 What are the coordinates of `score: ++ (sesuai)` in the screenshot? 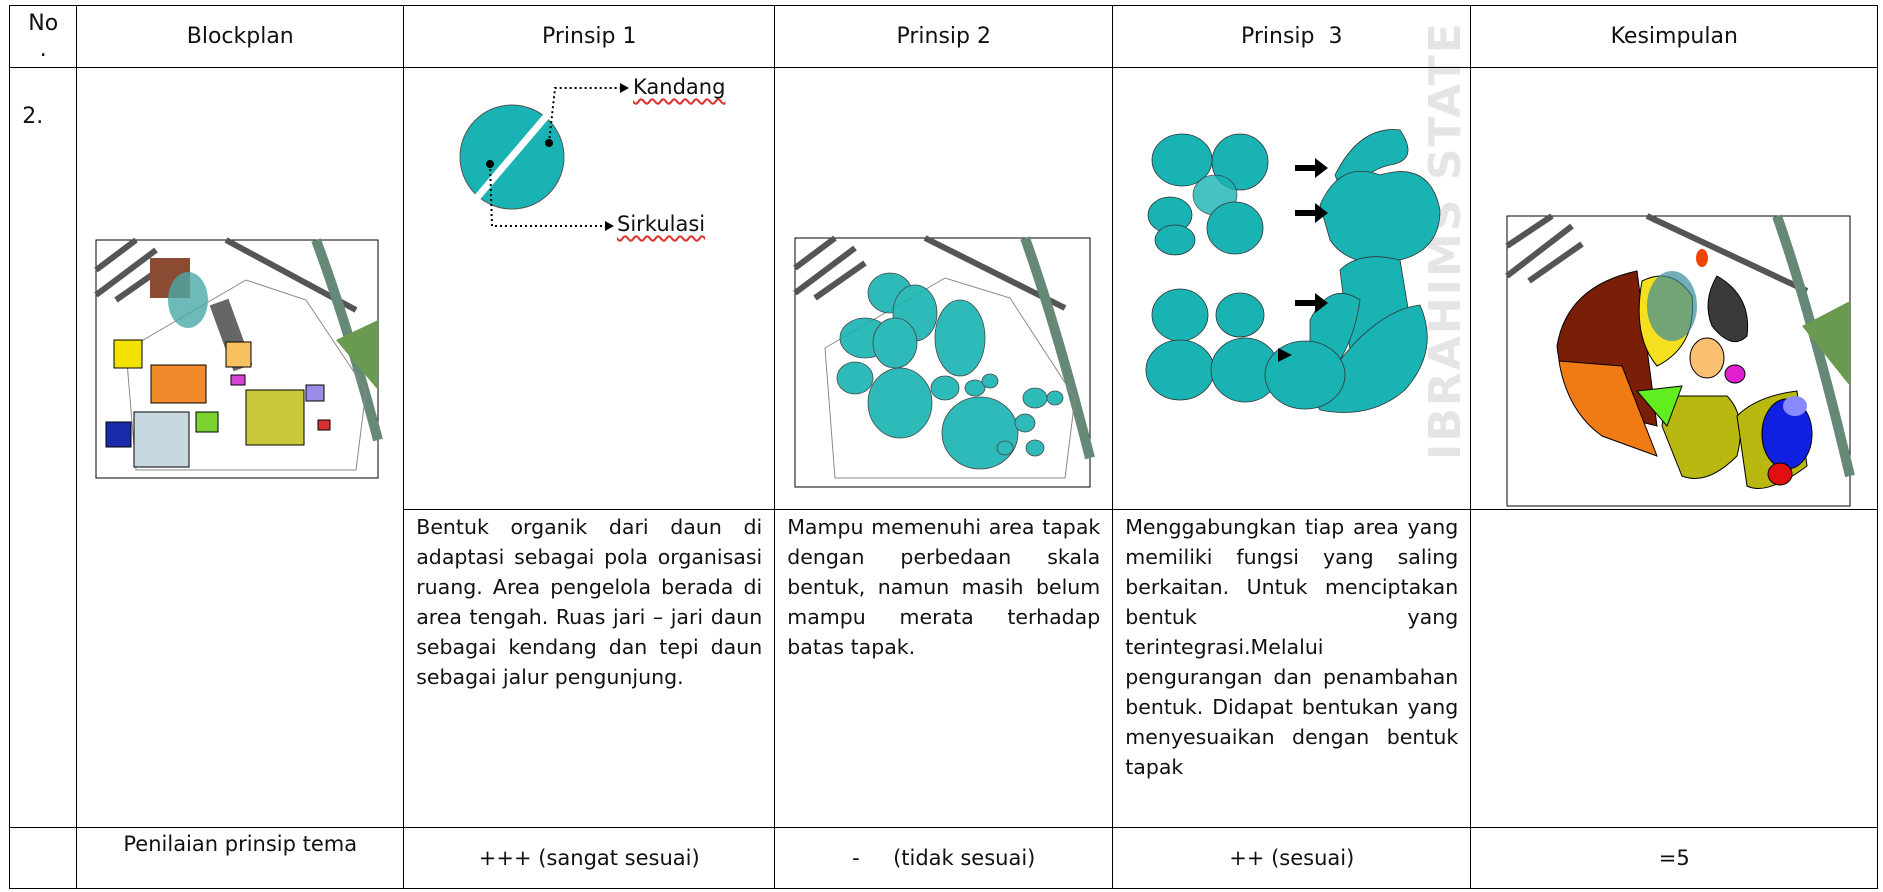 It's located at (1292, 858).